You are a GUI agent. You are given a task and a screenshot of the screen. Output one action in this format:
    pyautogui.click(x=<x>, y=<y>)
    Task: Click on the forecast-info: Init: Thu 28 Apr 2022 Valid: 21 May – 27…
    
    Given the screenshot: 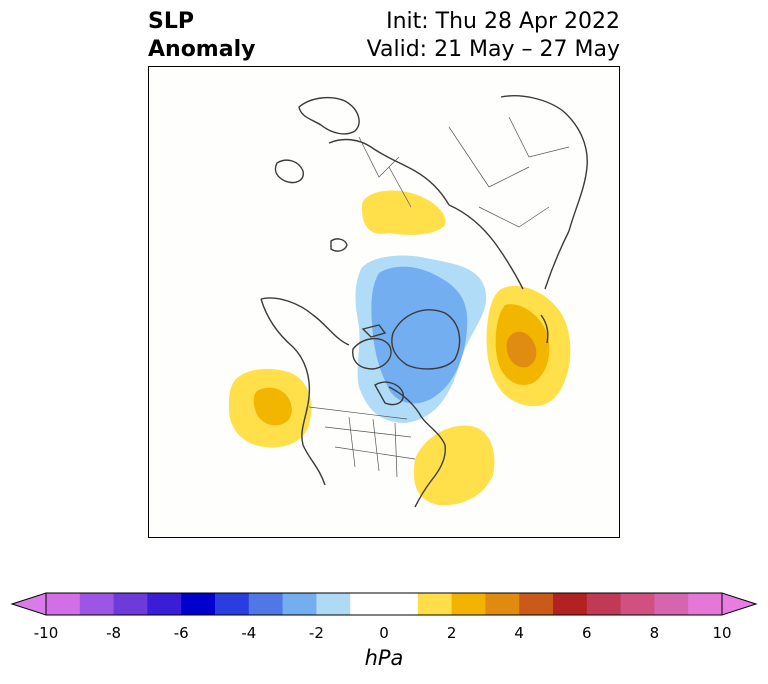 What is the action you would take?
    pyautogui.click(x=493, y=36)
    